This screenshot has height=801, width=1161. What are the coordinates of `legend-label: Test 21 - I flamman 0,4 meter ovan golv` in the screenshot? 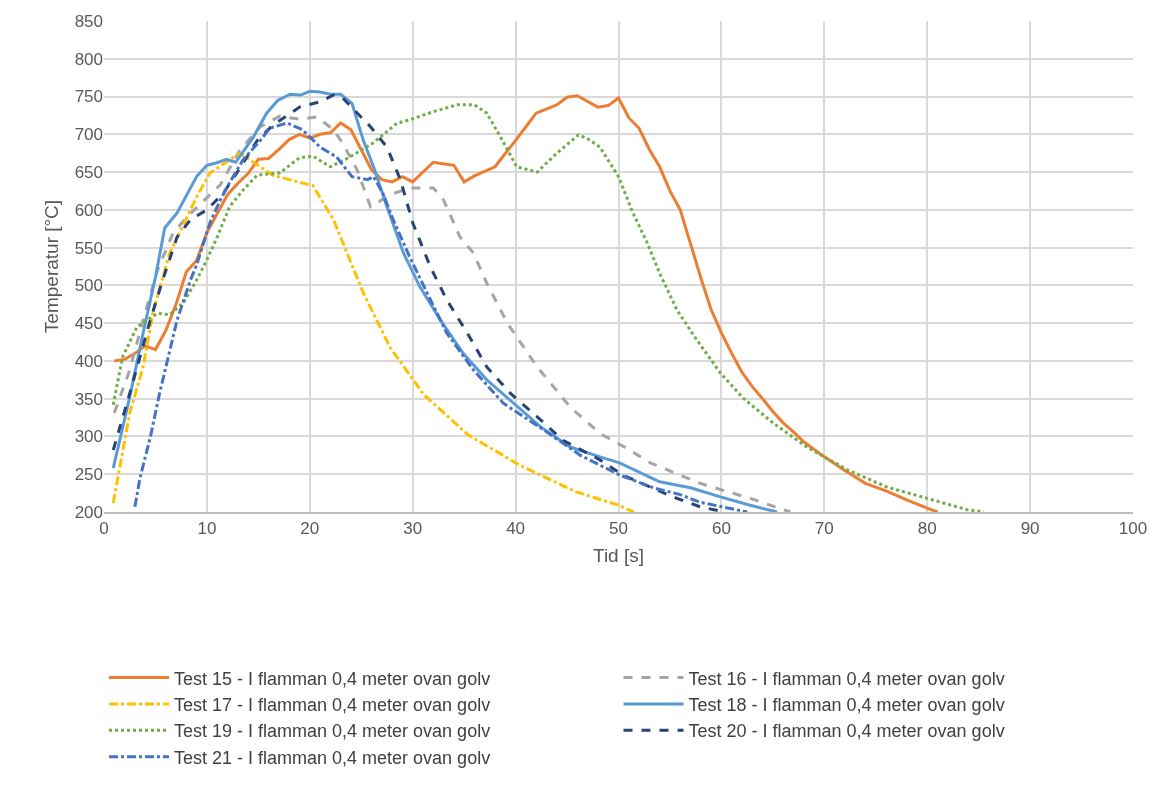 It's located at (332, 757).